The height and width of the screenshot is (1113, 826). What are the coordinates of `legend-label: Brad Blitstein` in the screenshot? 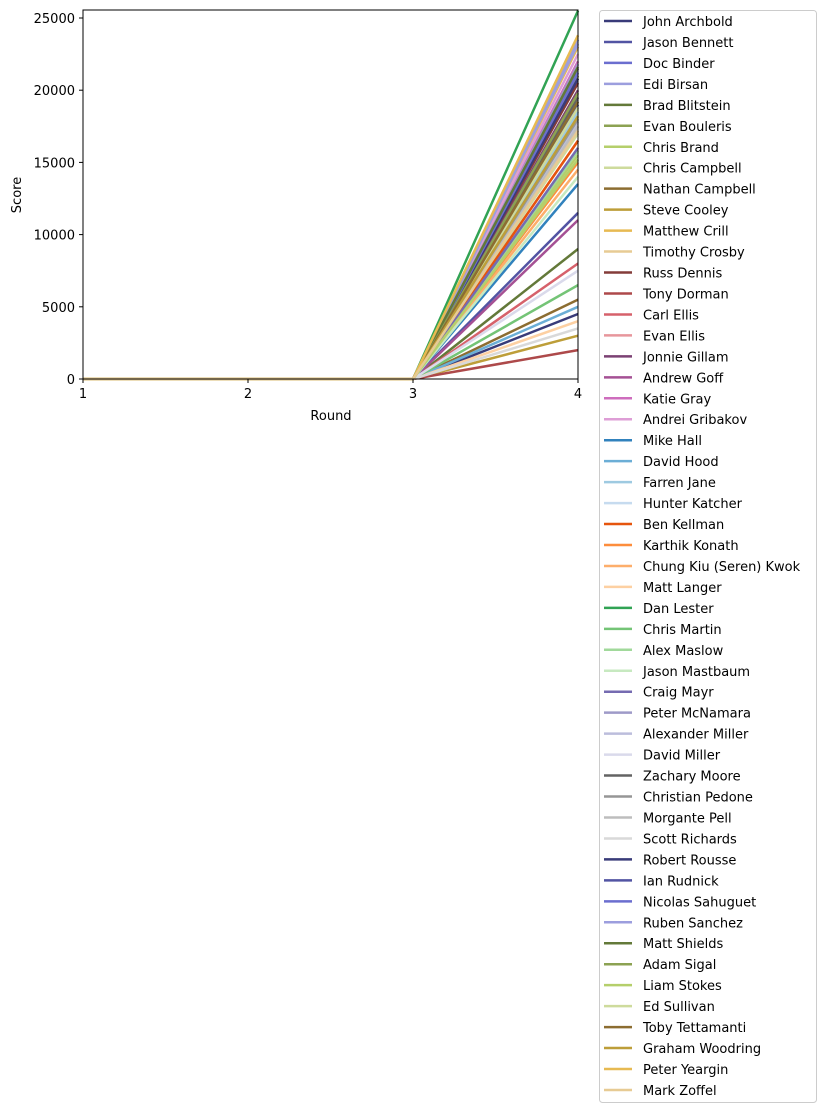 It's located at (687, 106).